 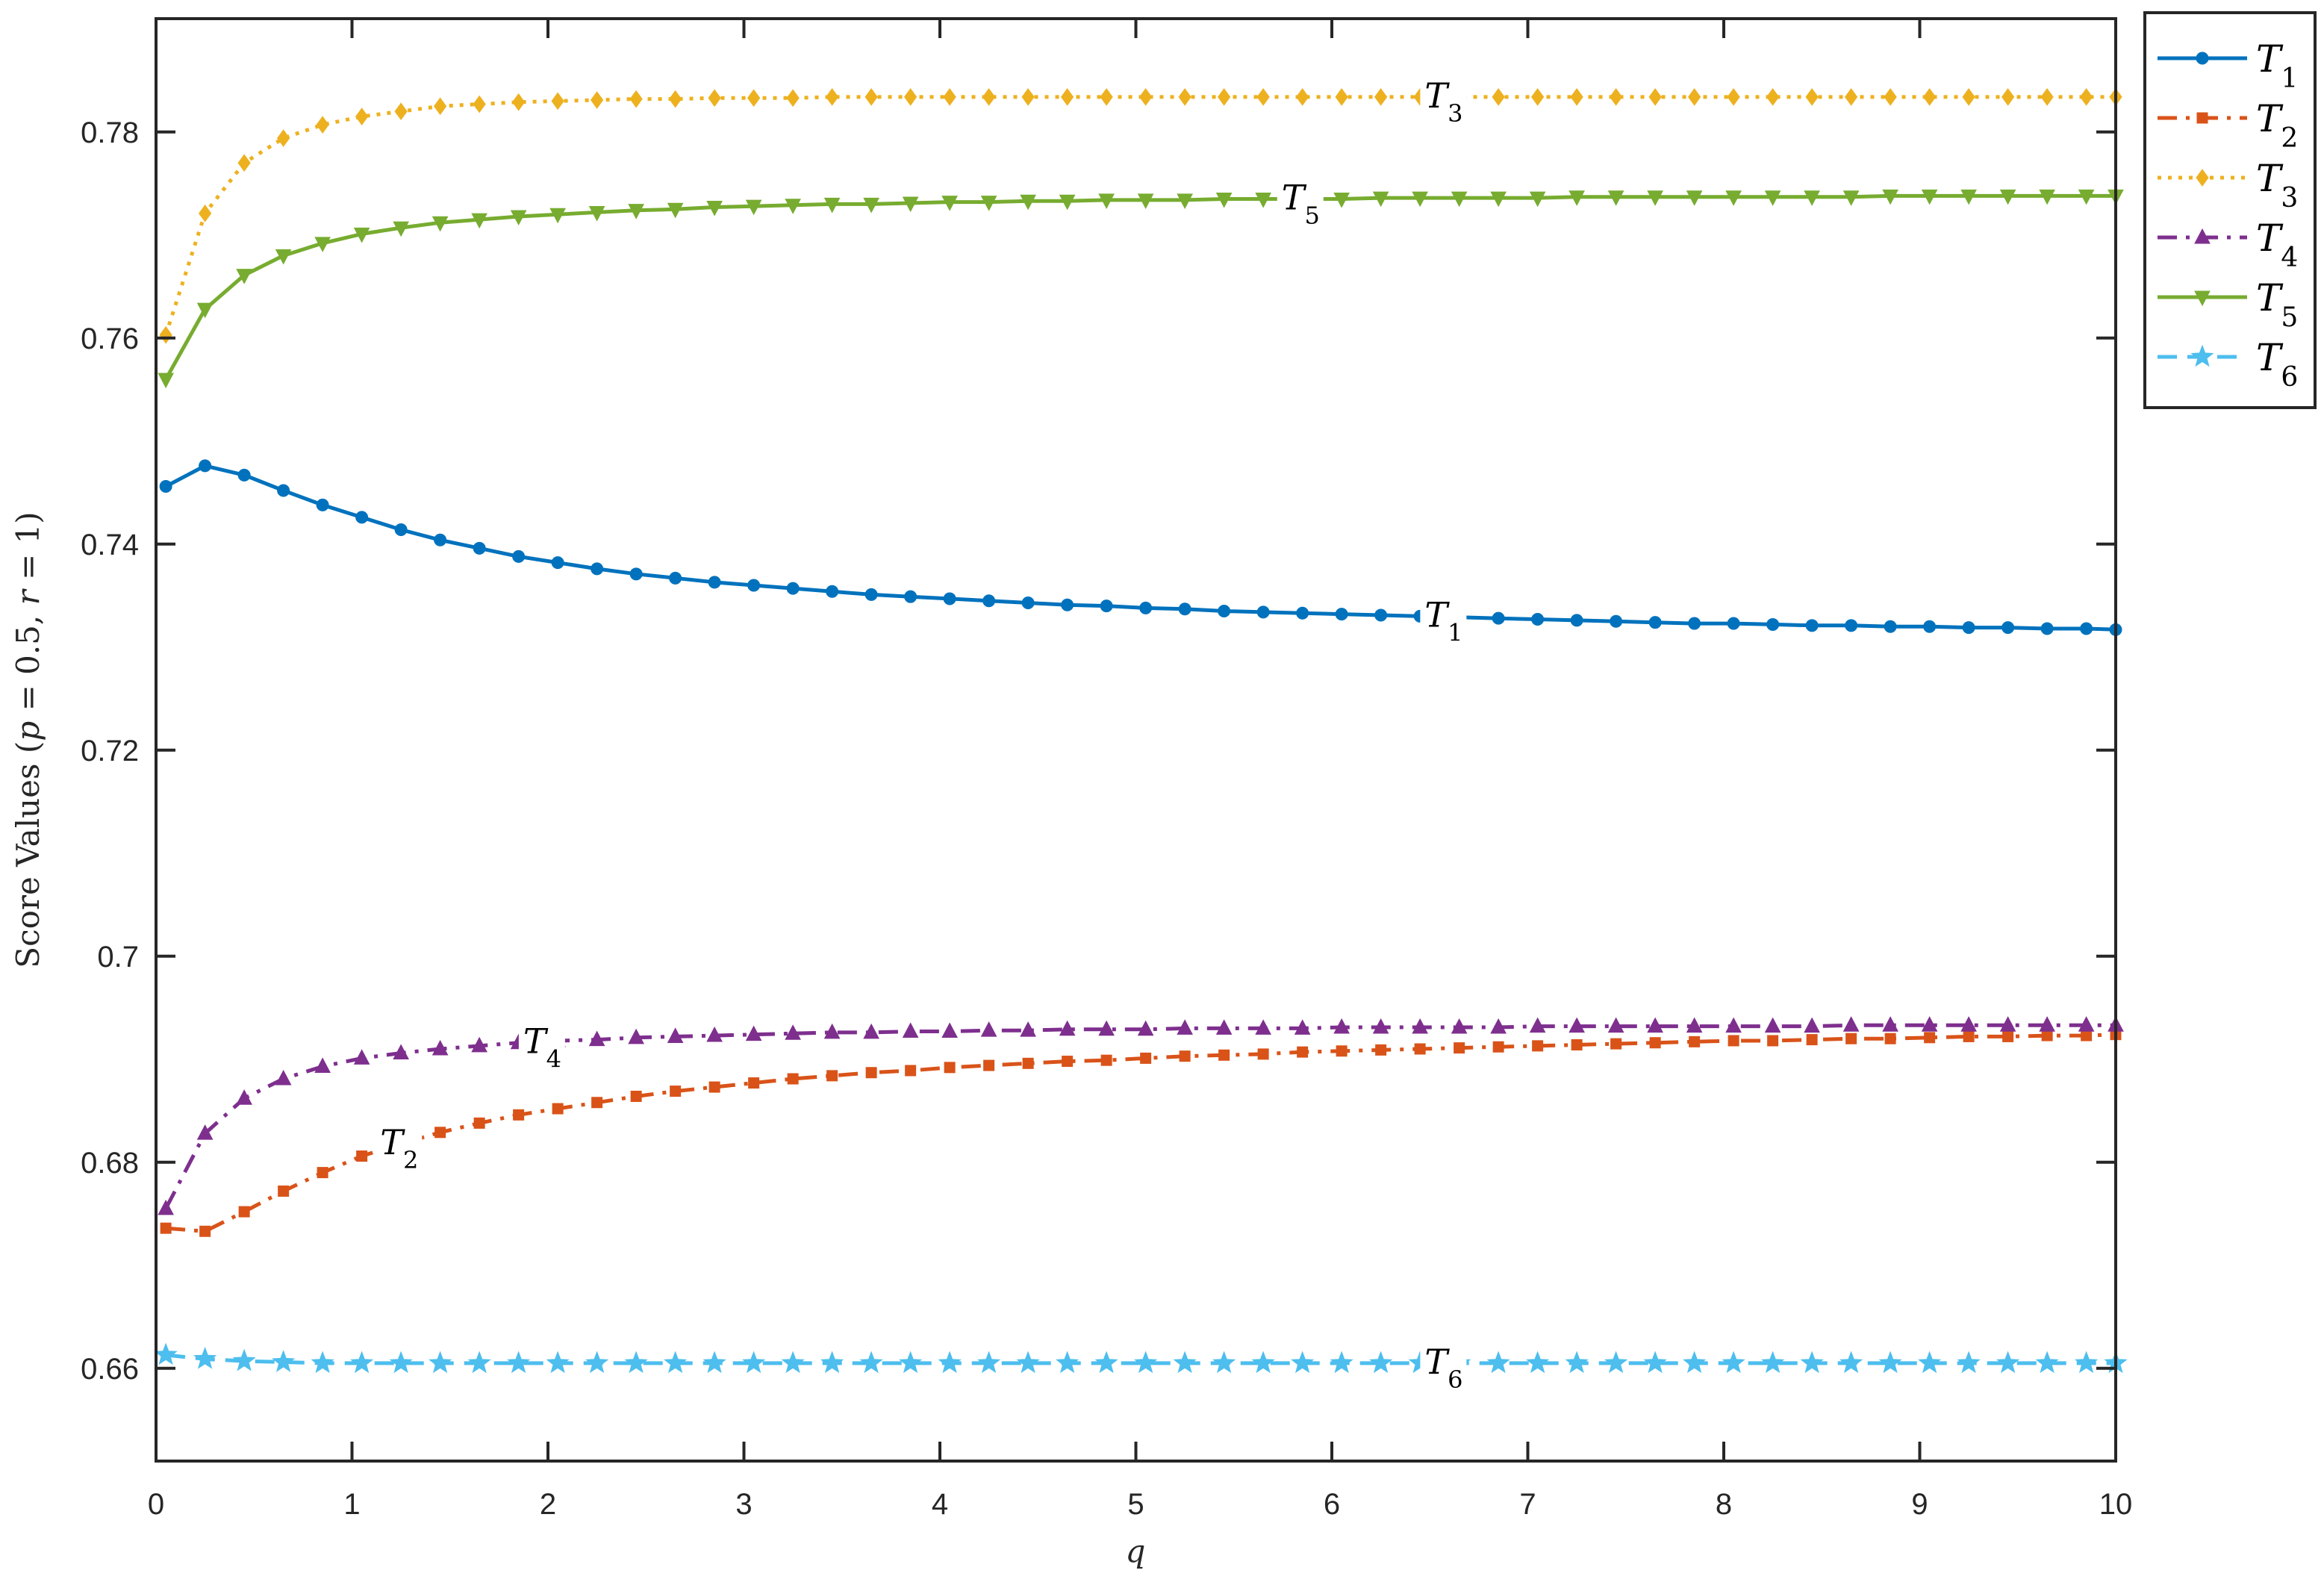 What do you see at coordinates (1141, 289) in the screenshot?
I see `series-t5` at bounding box center [1141, 289].